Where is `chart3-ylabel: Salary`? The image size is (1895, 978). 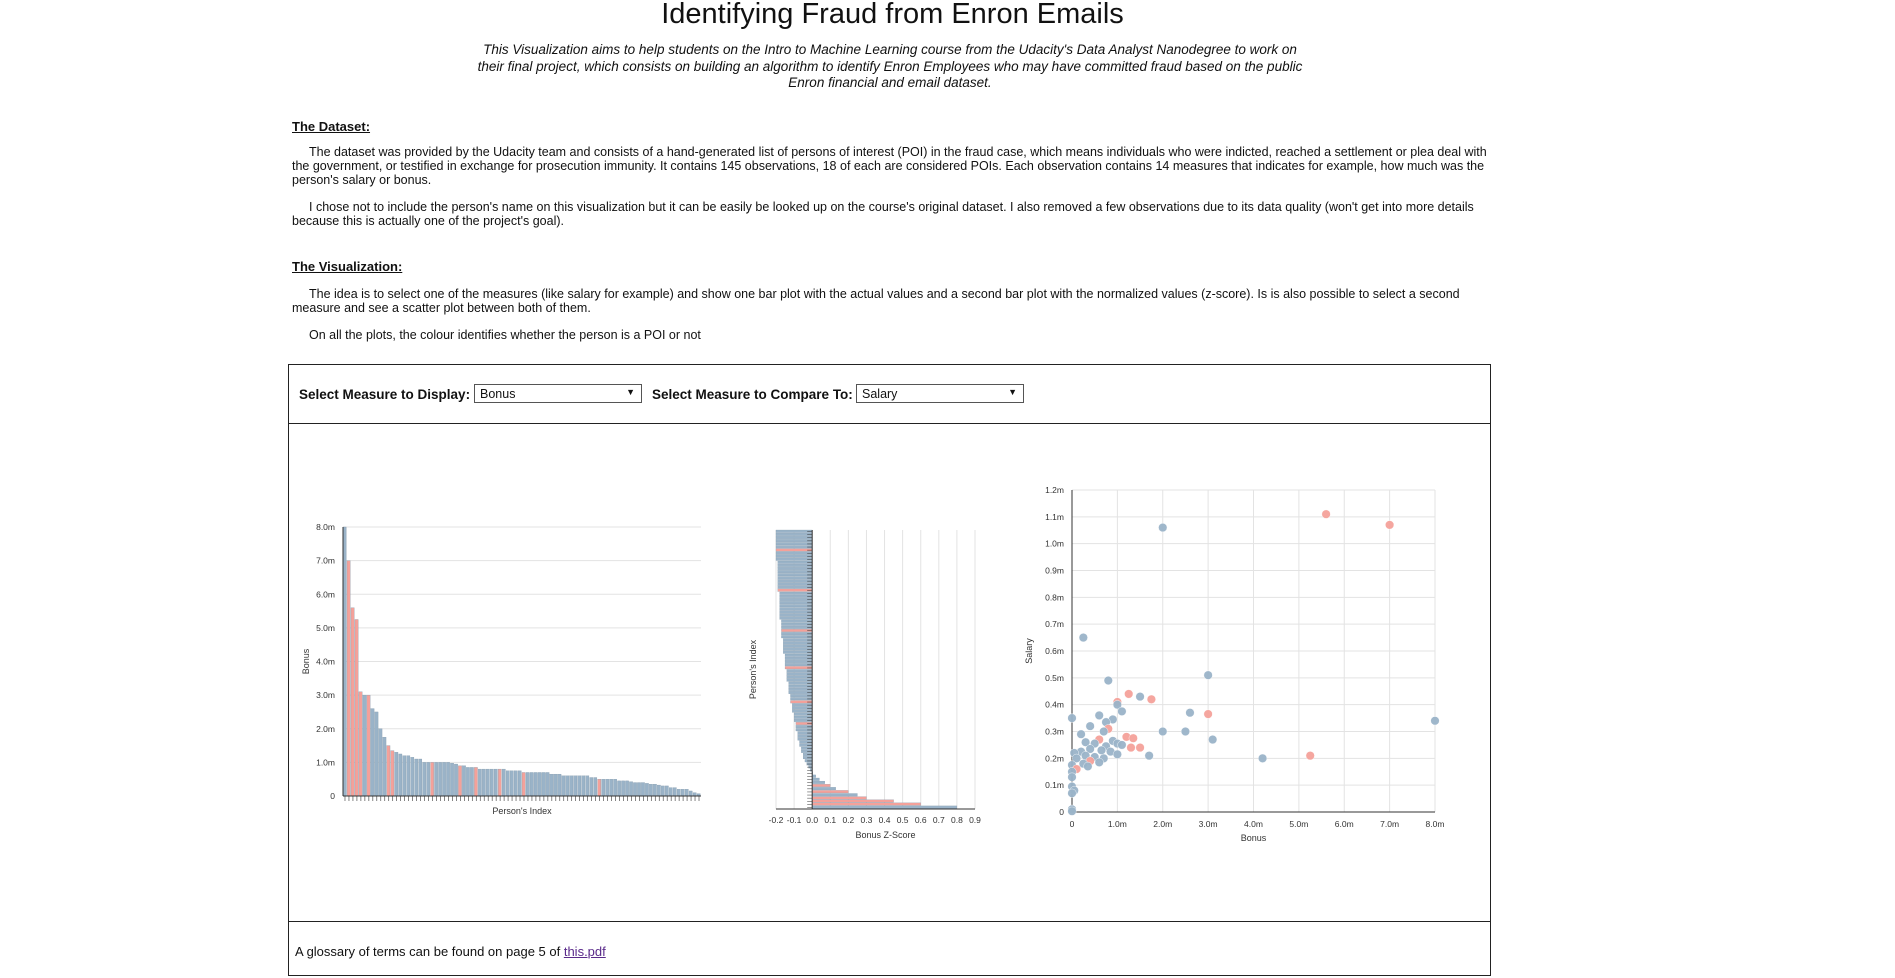 chart3-ylabel: Salary is located at coordinates (1029, 651).